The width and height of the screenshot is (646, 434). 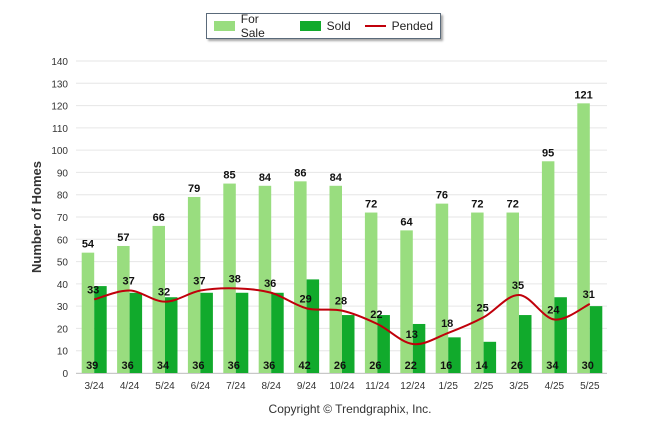 I want to click on data-label-pended: 36, so click(x=270, y=284).